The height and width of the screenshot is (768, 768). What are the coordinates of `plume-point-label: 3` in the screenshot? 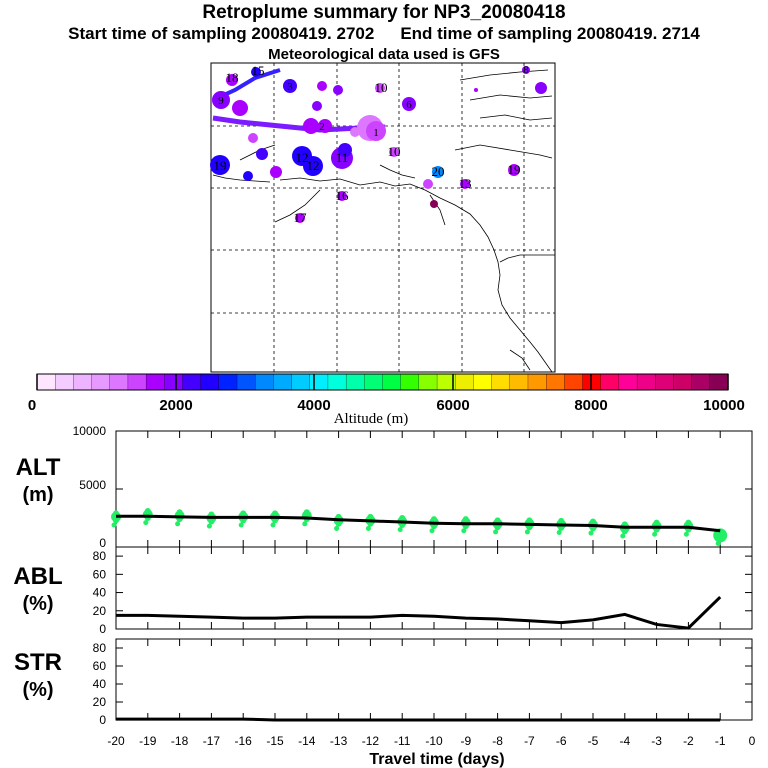 It's located at (290, 87).